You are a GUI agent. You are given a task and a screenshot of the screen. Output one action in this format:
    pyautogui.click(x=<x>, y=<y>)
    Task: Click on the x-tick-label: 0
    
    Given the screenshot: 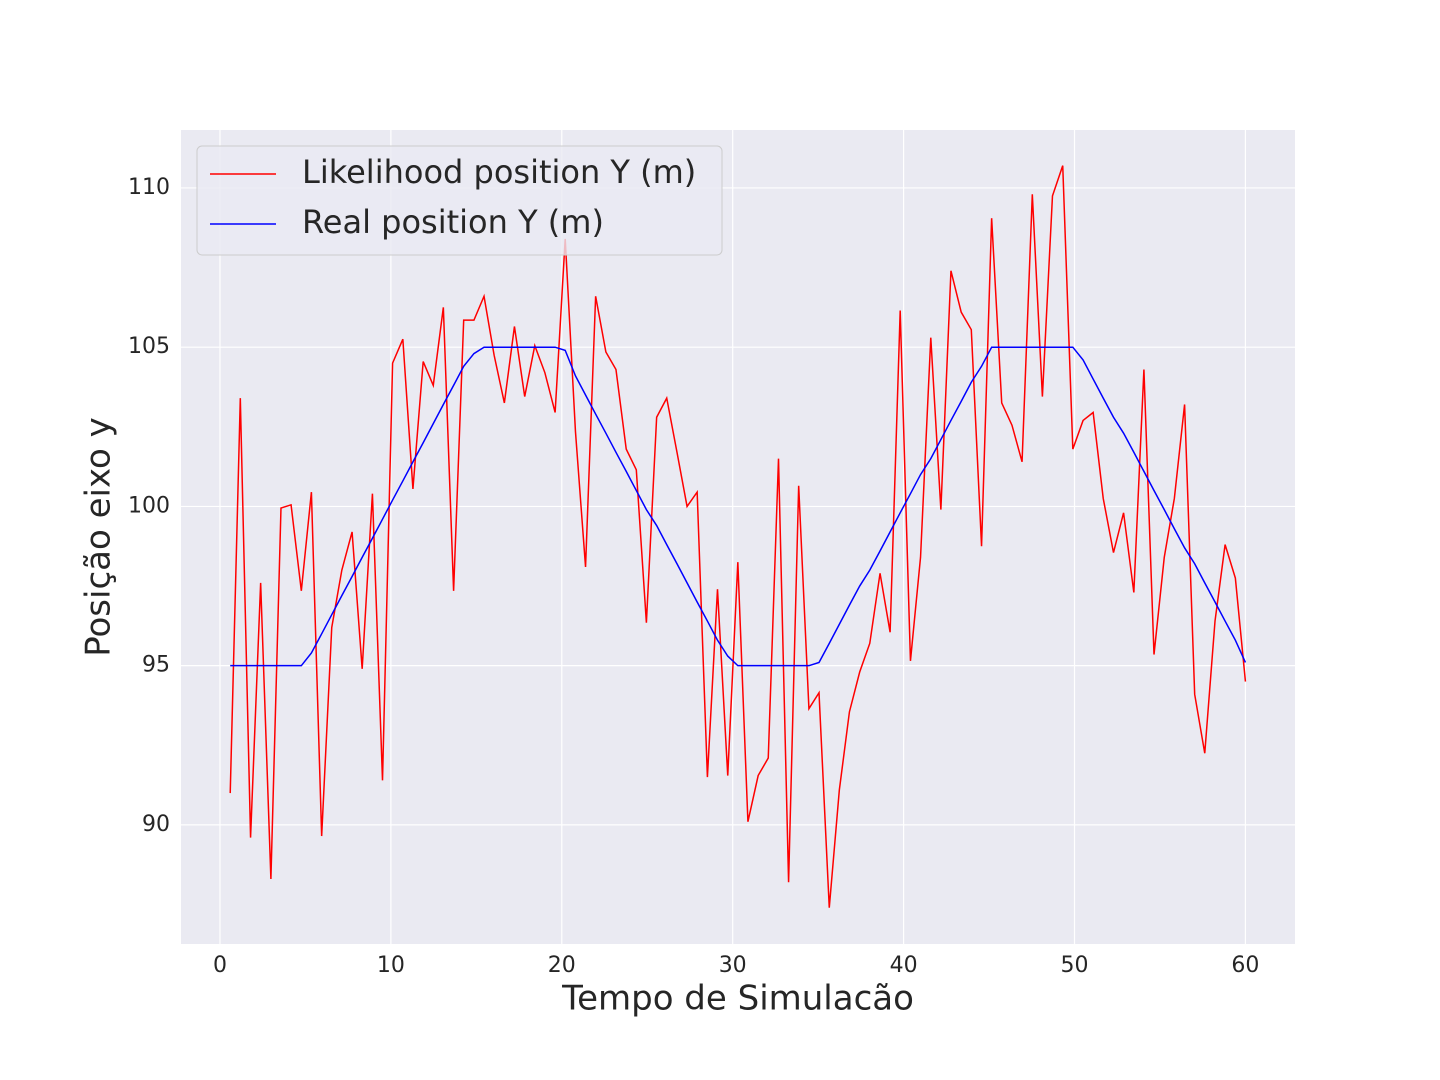 What is the action you would take?
    pyautogui.click(x=220, y=965)
    